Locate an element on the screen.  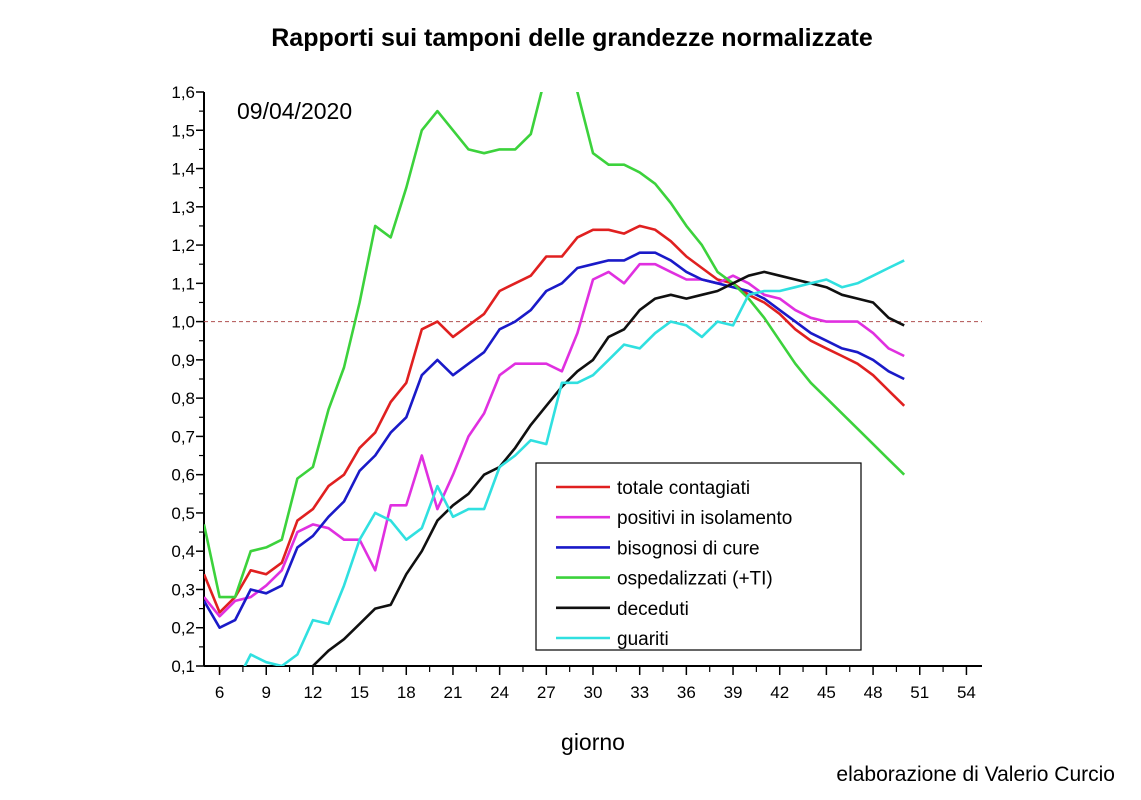
y-tick-label: 0,8 is located at coordinates (183, 398).